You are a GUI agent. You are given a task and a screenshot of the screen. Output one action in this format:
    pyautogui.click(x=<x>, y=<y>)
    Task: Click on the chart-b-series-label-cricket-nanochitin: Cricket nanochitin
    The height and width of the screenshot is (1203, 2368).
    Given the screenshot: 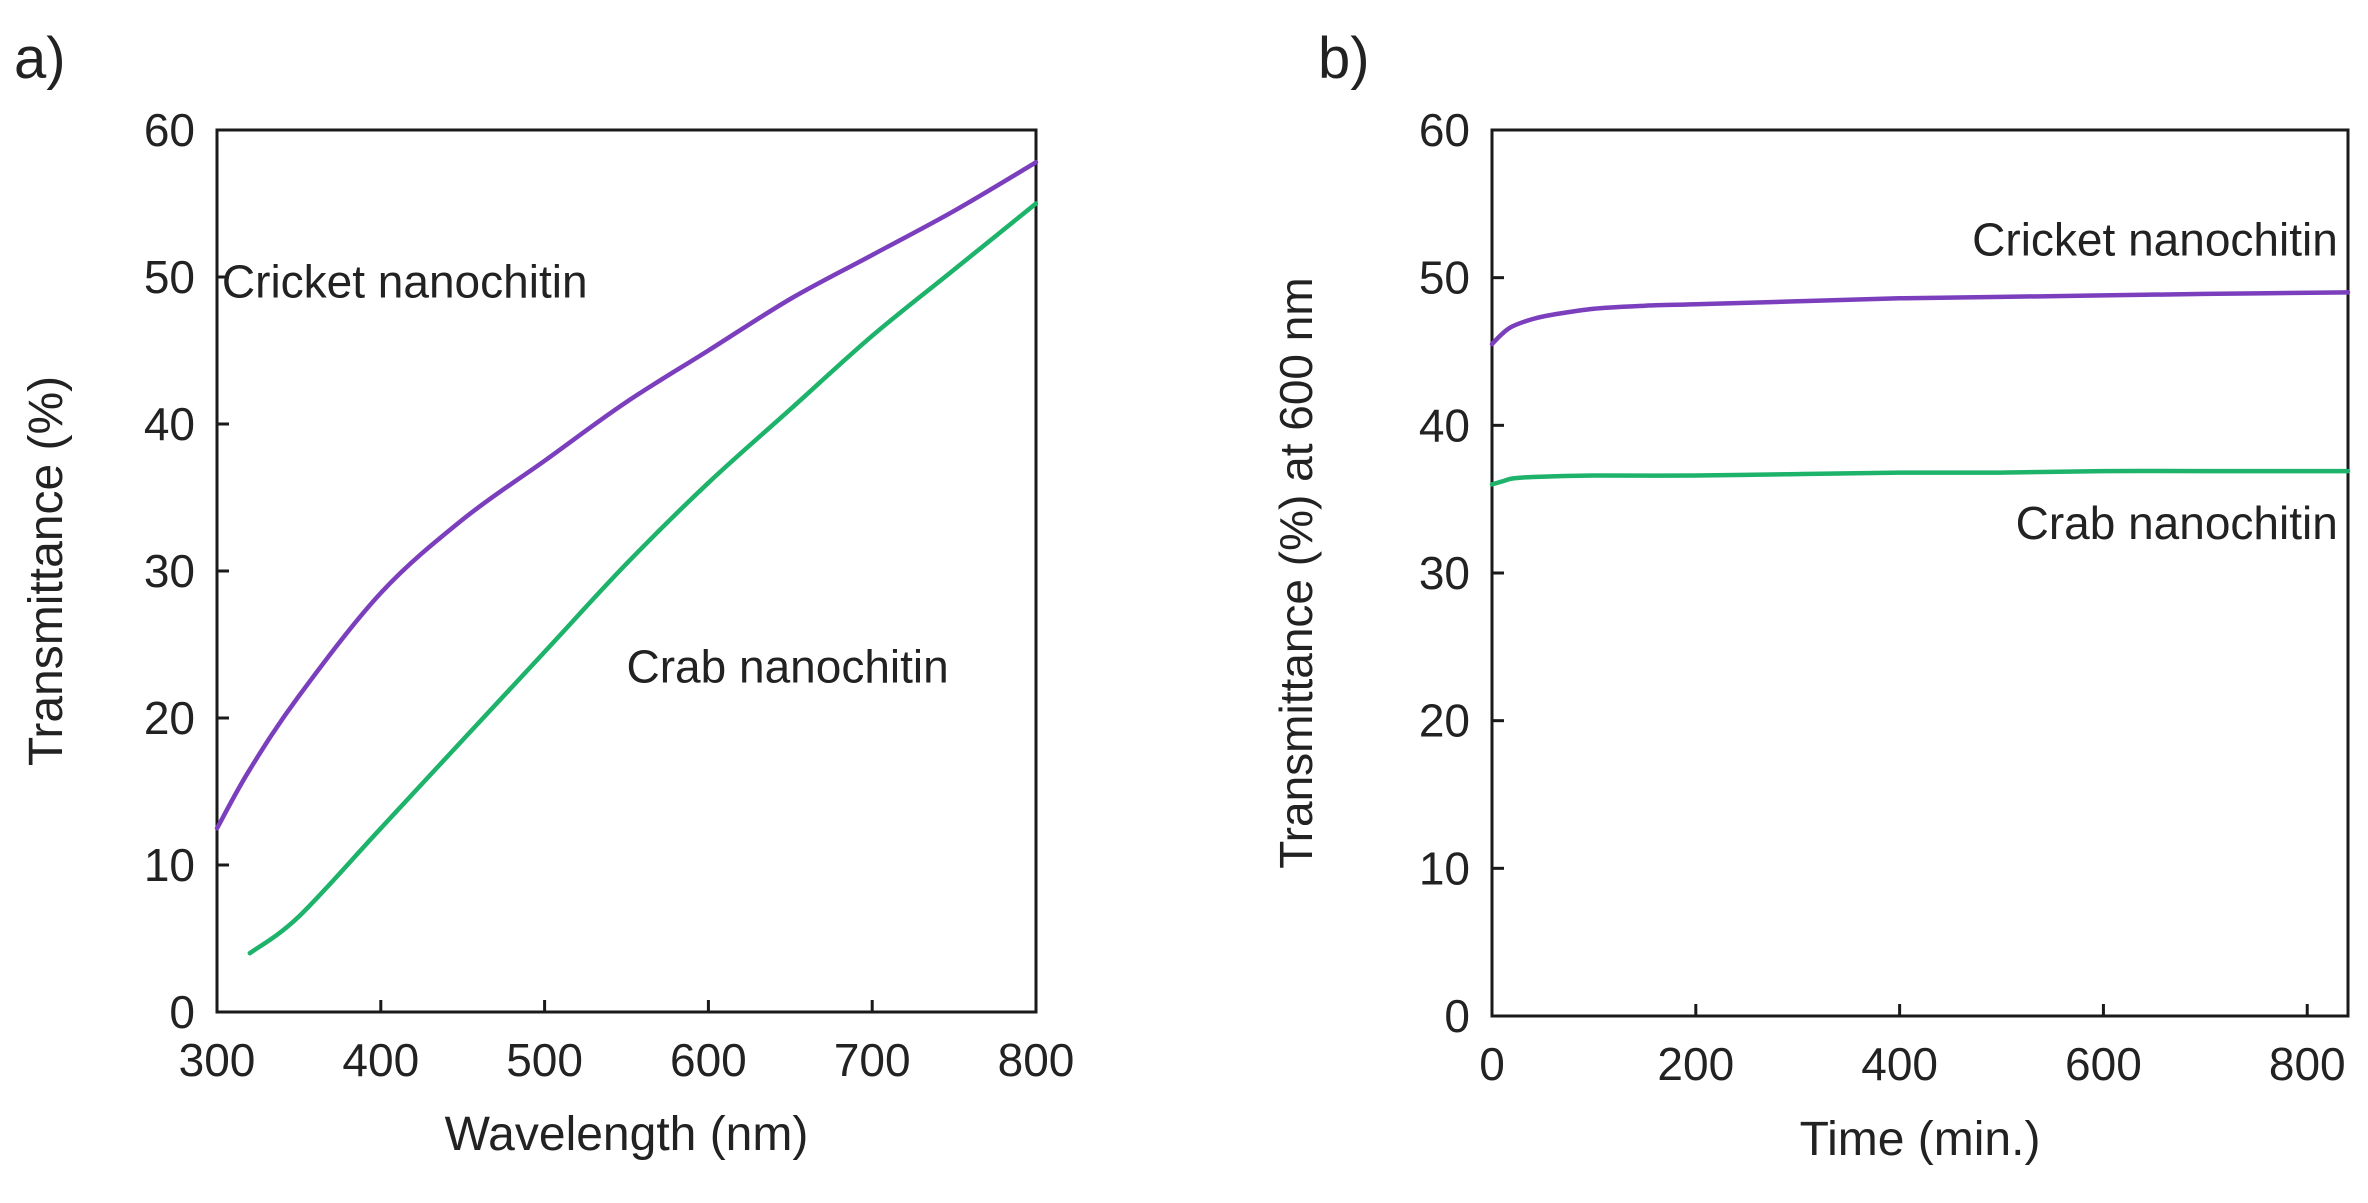 What is the action you would take?
    pyautogui.click(x=2155, y=240)
    